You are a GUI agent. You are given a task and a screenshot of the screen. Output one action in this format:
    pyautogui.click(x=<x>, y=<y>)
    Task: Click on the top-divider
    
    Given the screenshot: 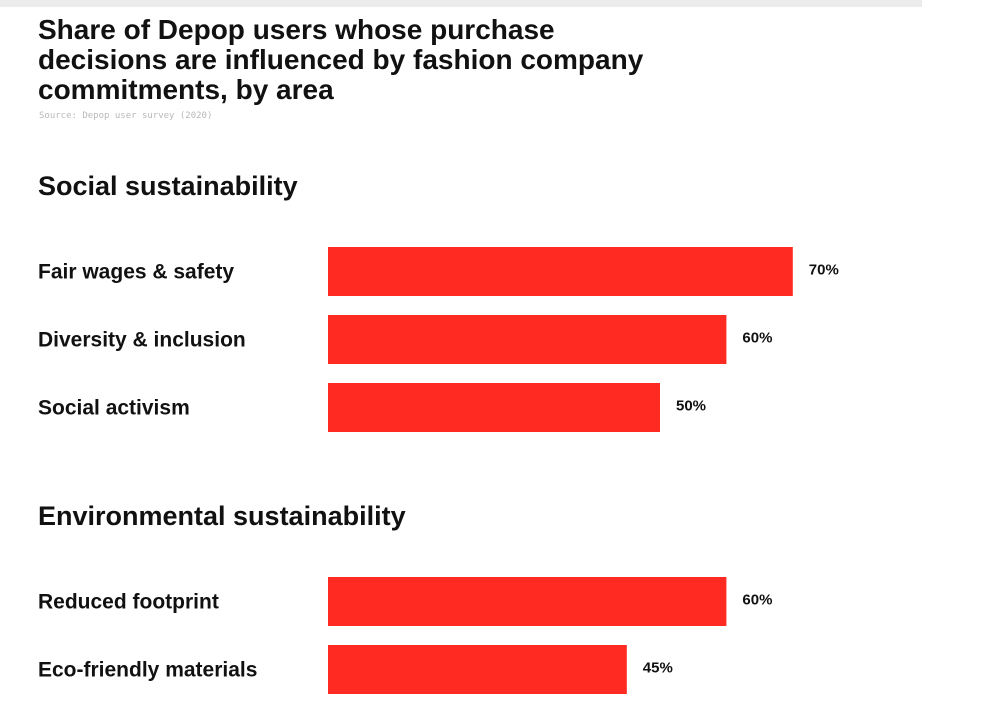 What is the action you would take?
    pyautogui.click(x=461, y=3)
    